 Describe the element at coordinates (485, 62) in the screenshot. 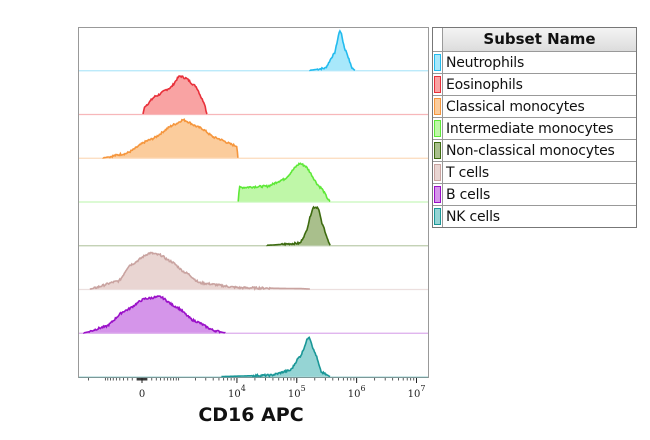

I see `legend-label: Neutrophils` at that location.